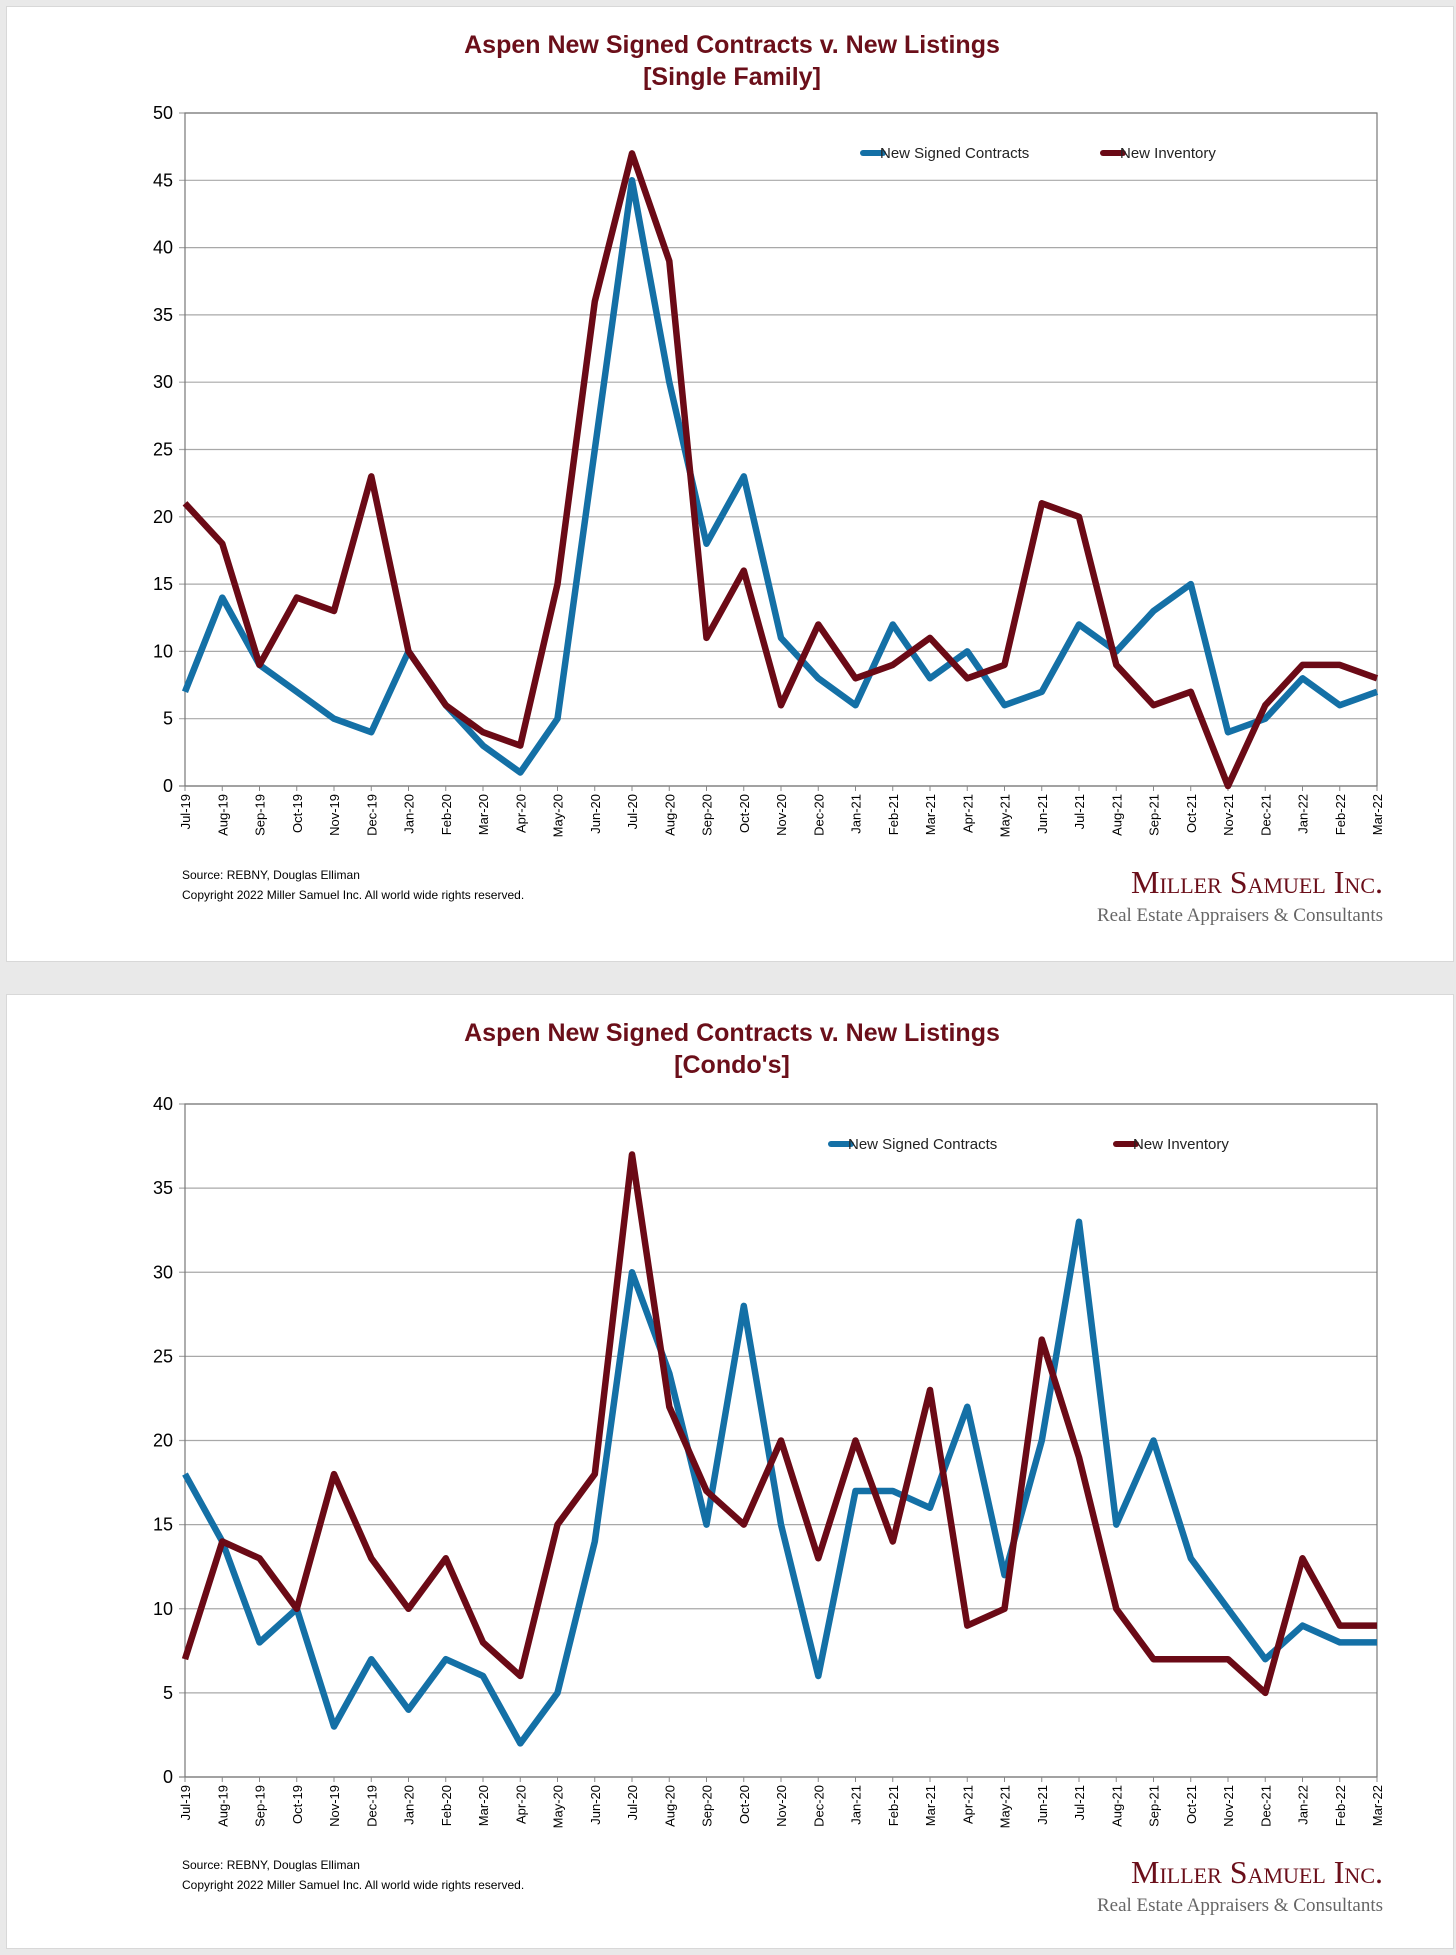 This screenshot has width=1456, height=1955. I want to click on legend-label: New Signed Contracts, so click(922, 1144).